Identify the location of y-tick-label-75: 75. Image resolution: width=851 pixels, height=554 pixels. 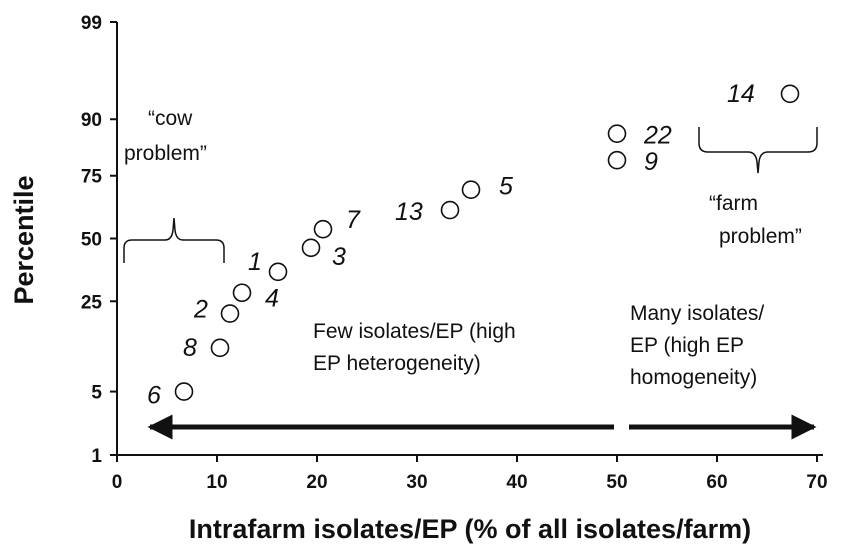
(92, 177).